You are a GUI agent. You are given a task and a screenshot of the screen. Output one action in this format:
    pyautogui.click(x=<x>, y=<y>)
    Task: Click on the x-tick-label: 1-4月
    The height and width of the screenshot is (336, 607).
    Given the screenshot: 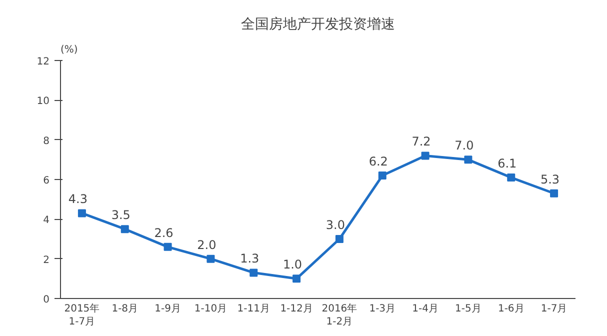 What is the action you would take?
    pyautogui.click(x=425, y=309)
    